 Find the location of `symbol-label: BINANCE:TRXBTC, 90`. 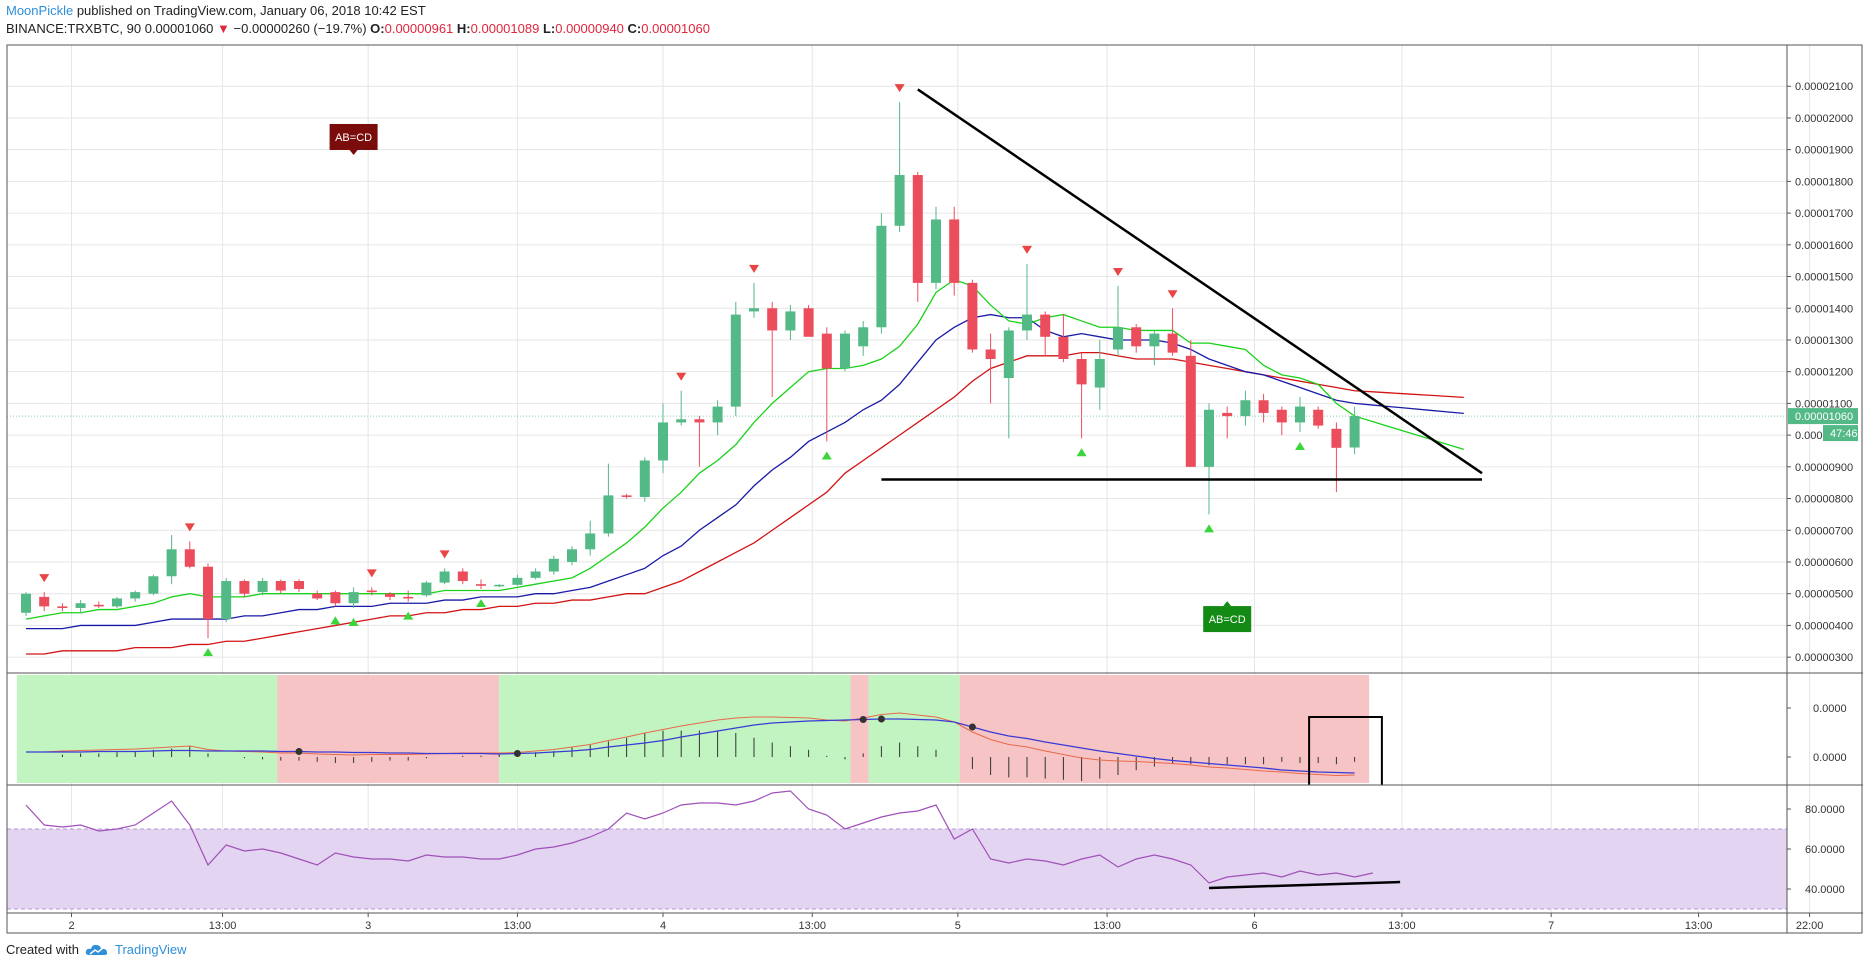

symbol-label: BINANCE:TRXBTC, 90 is located at coordinates (74, 28).